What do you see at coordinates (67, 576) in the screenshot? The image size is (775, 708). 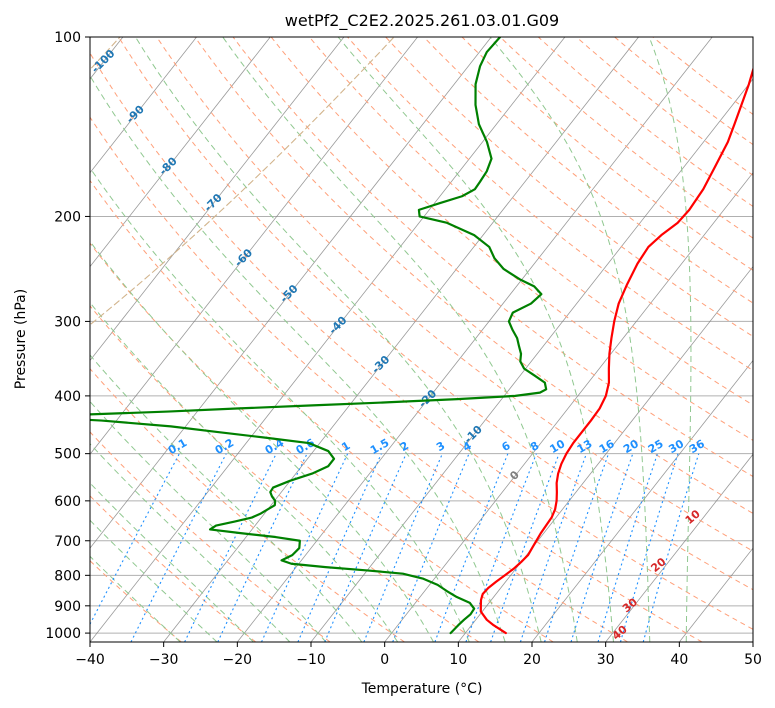 I see `y-tick-label: 800` at bounding box center [67, 576].